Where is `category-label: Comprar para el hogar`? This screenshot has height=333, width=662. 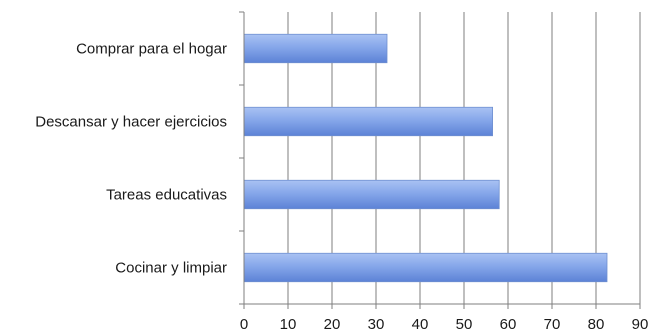 category-label: Comprar para el hogar is located at coordinates (151, 49).